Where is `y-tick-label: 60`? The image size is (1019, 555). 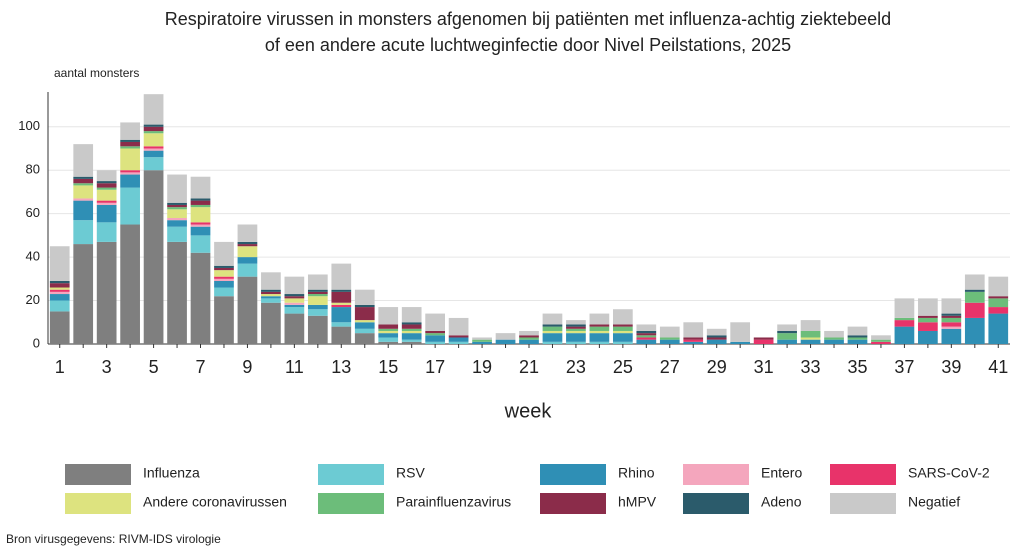 y-tick-label: 60 is located at coordinates (33, 212).